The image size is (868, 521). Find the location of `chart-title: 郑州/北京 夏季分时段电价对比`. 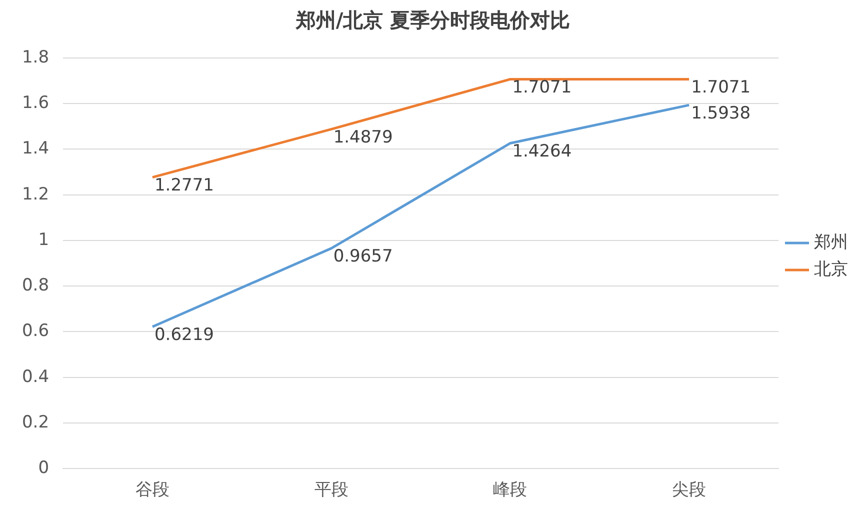

chart-title: 郑州/北京 夏季分时段电价对比 is located at coordinates (432, 20).